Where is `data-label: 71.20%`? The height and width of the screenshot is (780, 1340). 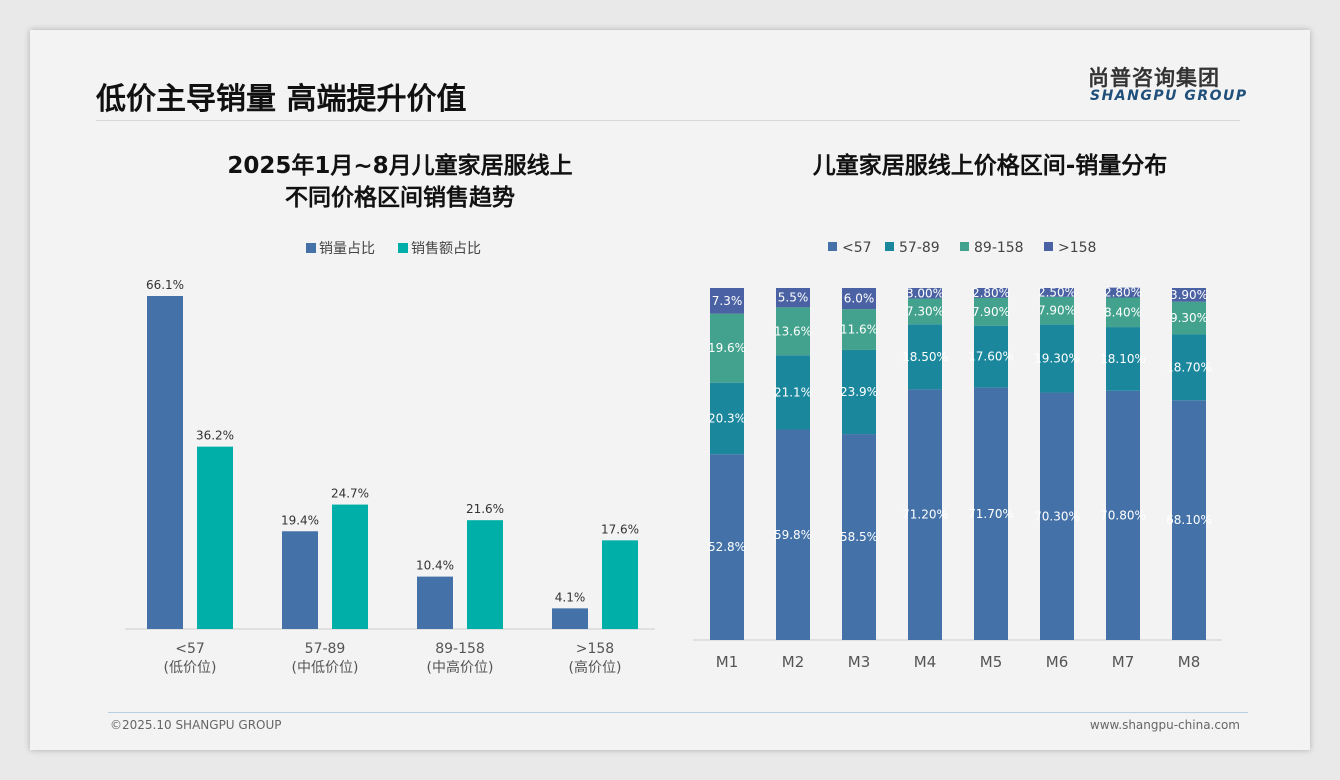 data-label: 71.20% is located at coordinates (925, 515).